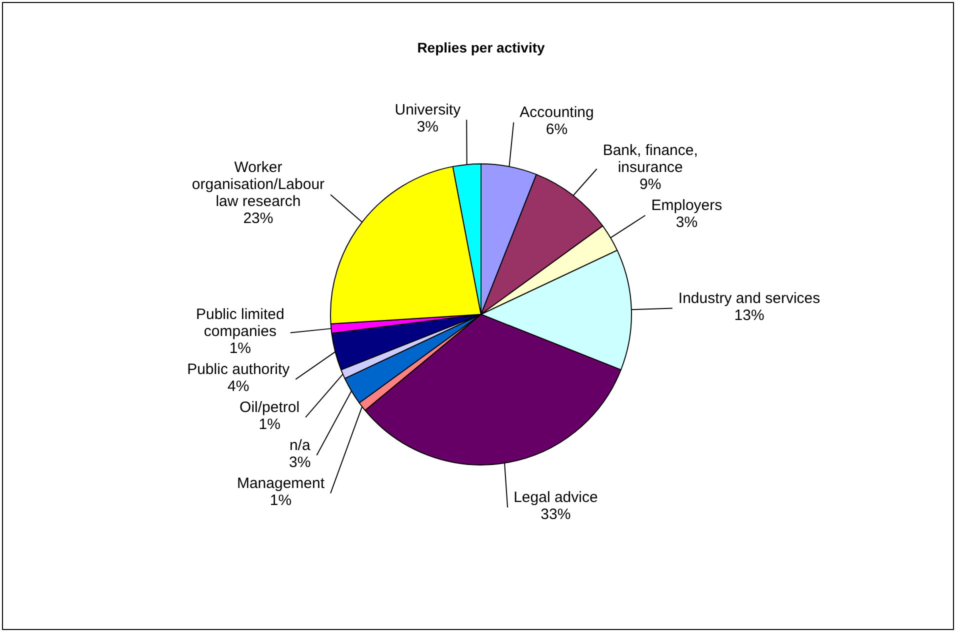 Image resolution: width=962 pixels, height=632 pixels. What do you see at coordinates (281, 483) in the screenshot?
I see `slice-label: Management` at bounding box center [281, 483].